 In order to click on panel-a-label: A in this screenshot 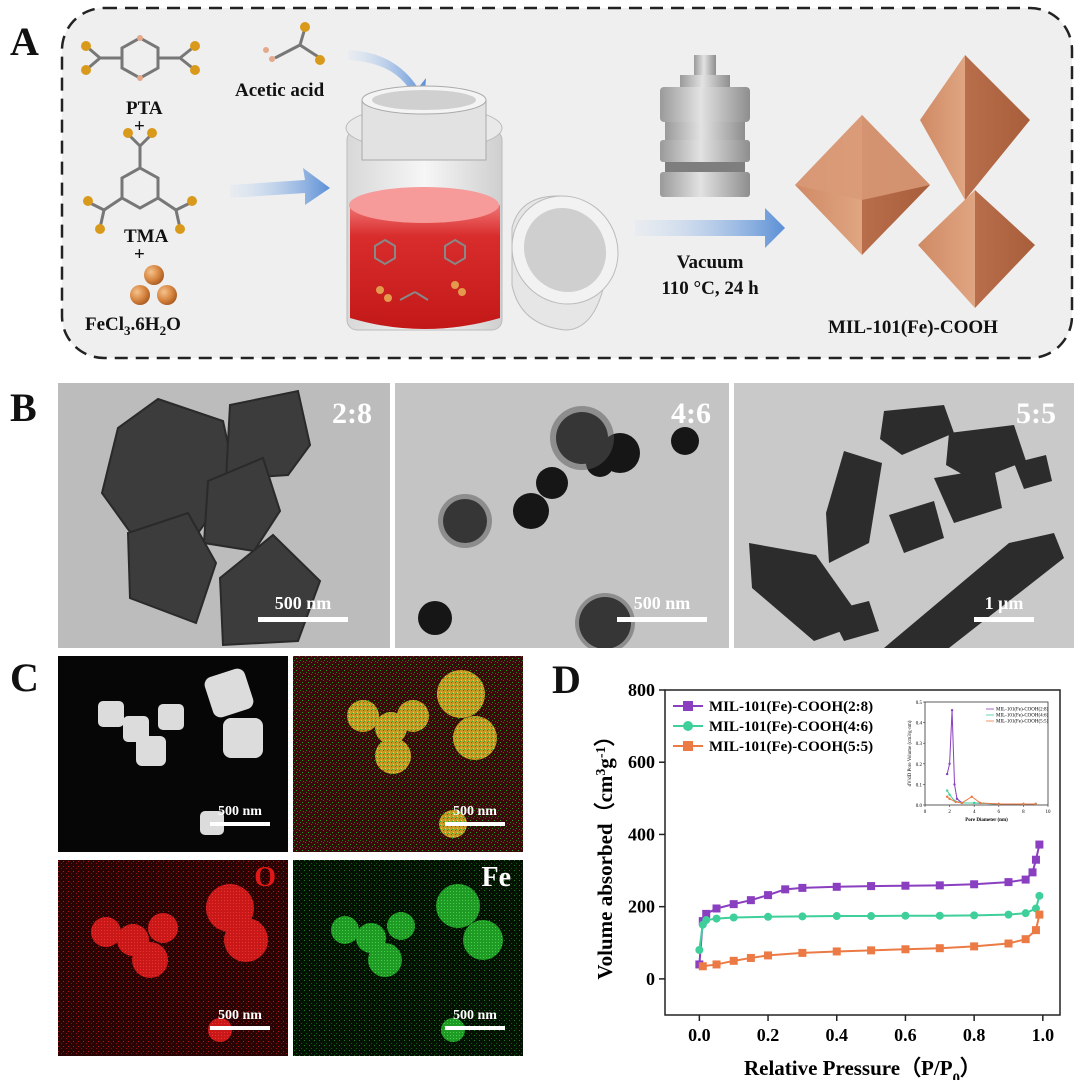, I will do `click(24, 41)`.